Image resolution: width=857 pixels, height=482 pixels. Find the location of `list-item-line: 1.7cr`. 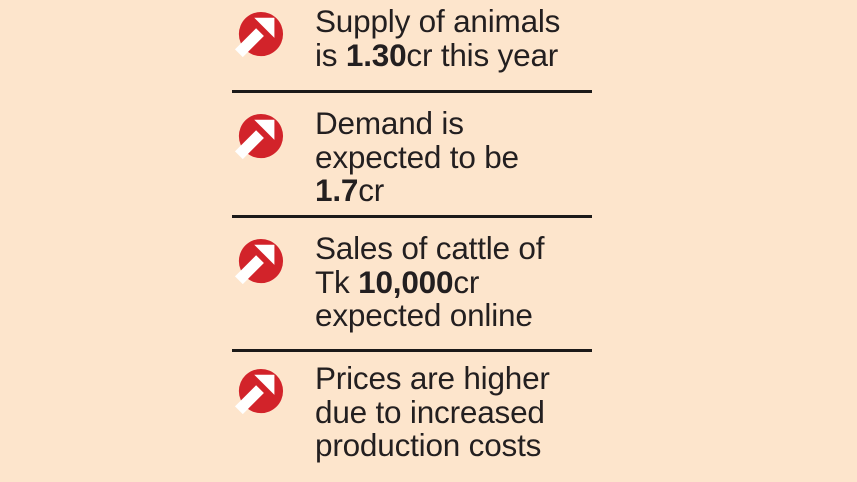

list-item-line: 1.7cr is located at coordinates (417, 190).